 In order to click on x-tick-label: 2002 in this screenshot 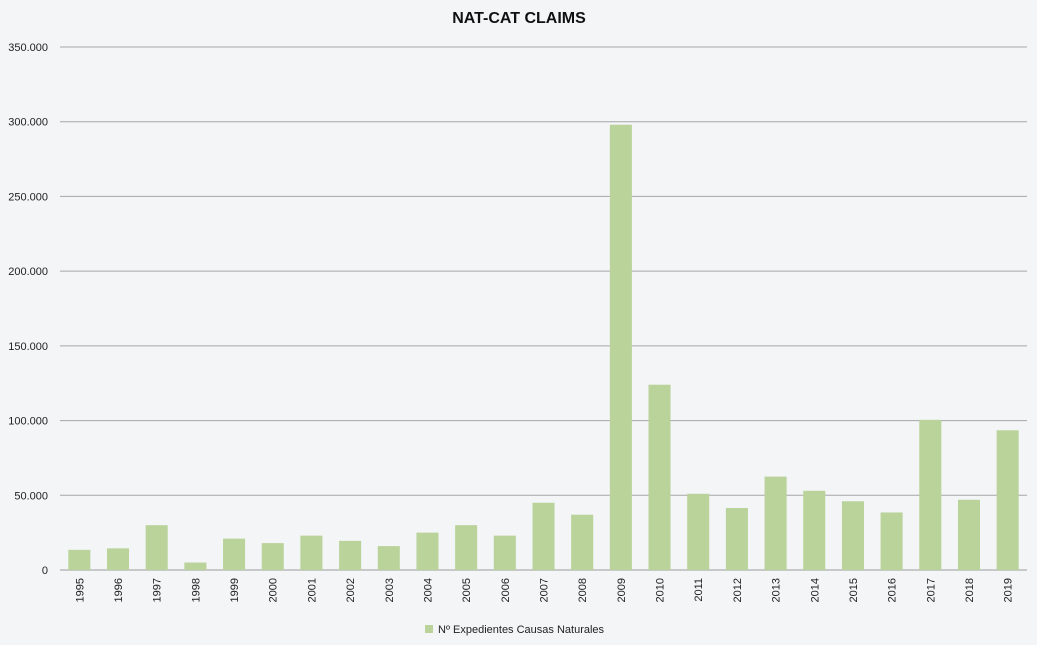, I will do `click(351, 590)`.